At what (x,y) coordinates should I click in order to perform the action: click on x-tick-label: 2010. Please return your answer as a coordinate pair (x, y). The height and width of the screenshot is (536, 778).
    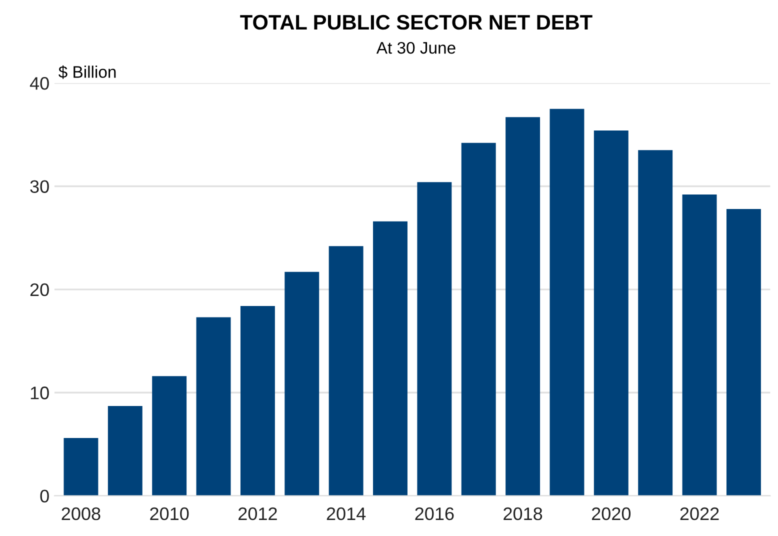
    Looking at the image, I should click on (169, 513).